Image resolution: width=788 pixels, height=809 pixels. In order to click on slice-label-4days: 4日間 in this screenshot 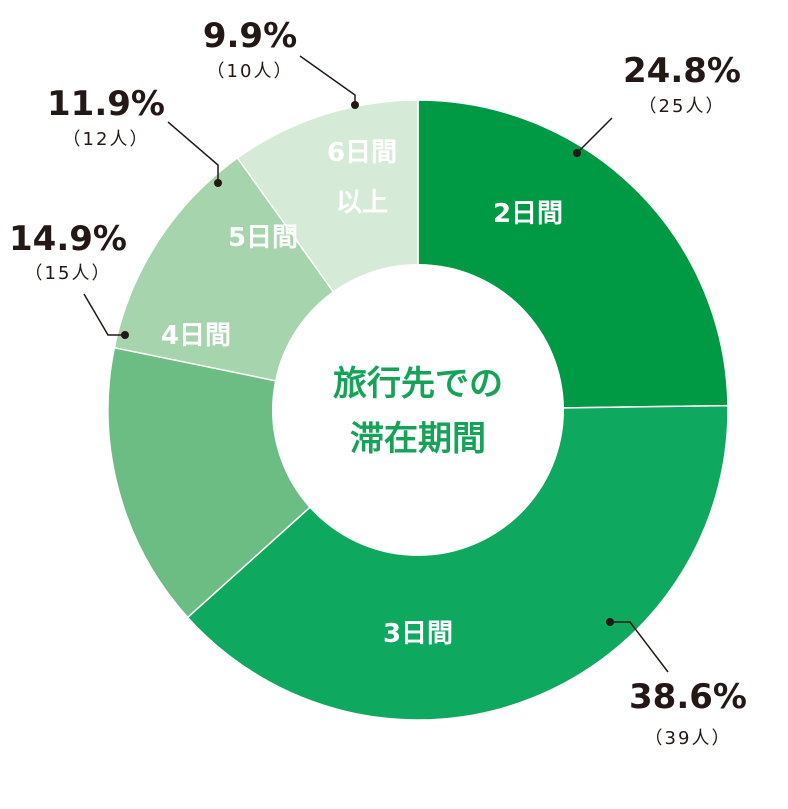, I will do `click(196, 336)`.